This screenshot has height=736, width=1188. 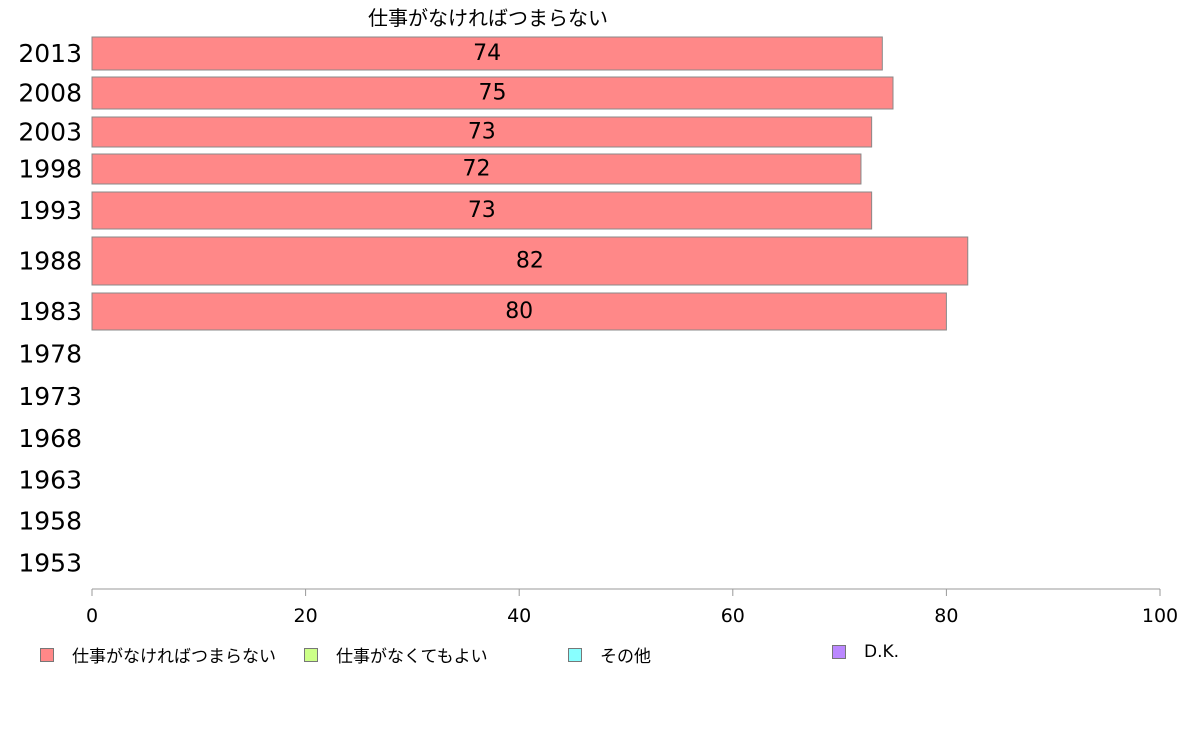 What do you see at coordinates (50, 396) in the screenshot?
I see `y-tick-label: 1973` at bounding box center [50, 396].